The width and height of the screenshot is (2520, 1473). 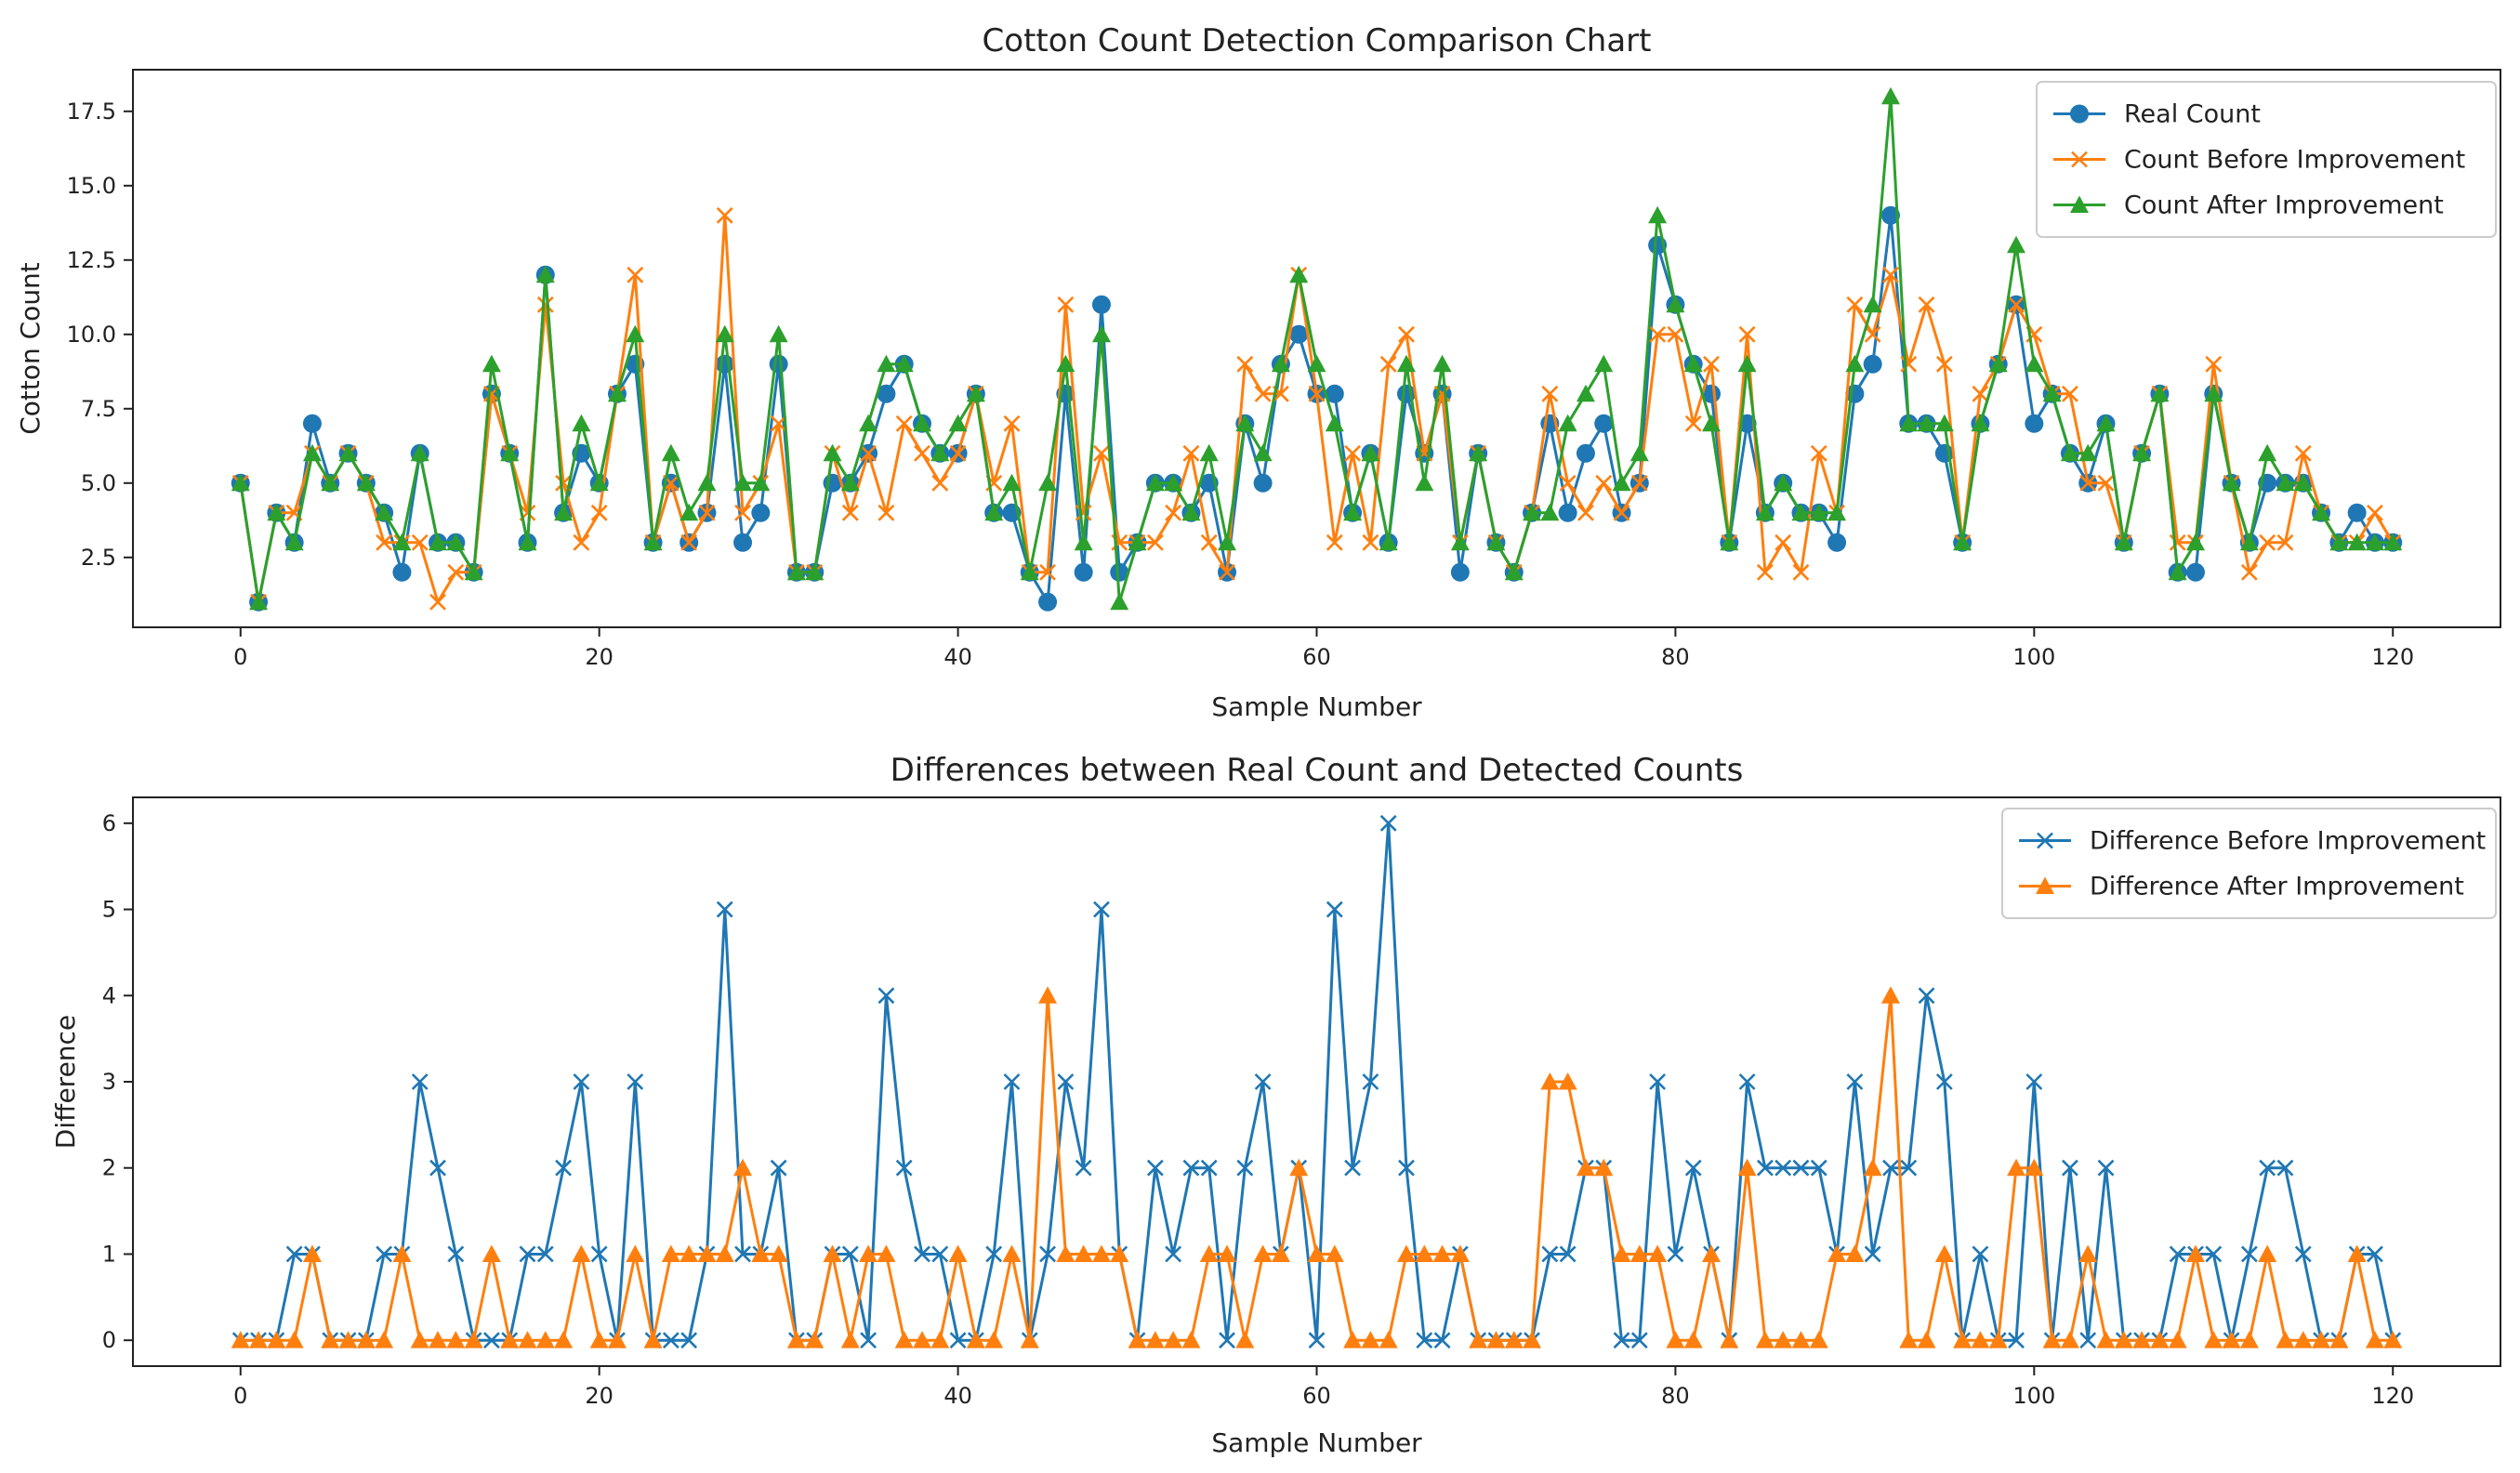 I want to click on y-tick-label: 2, so click(x=109, y=1168).